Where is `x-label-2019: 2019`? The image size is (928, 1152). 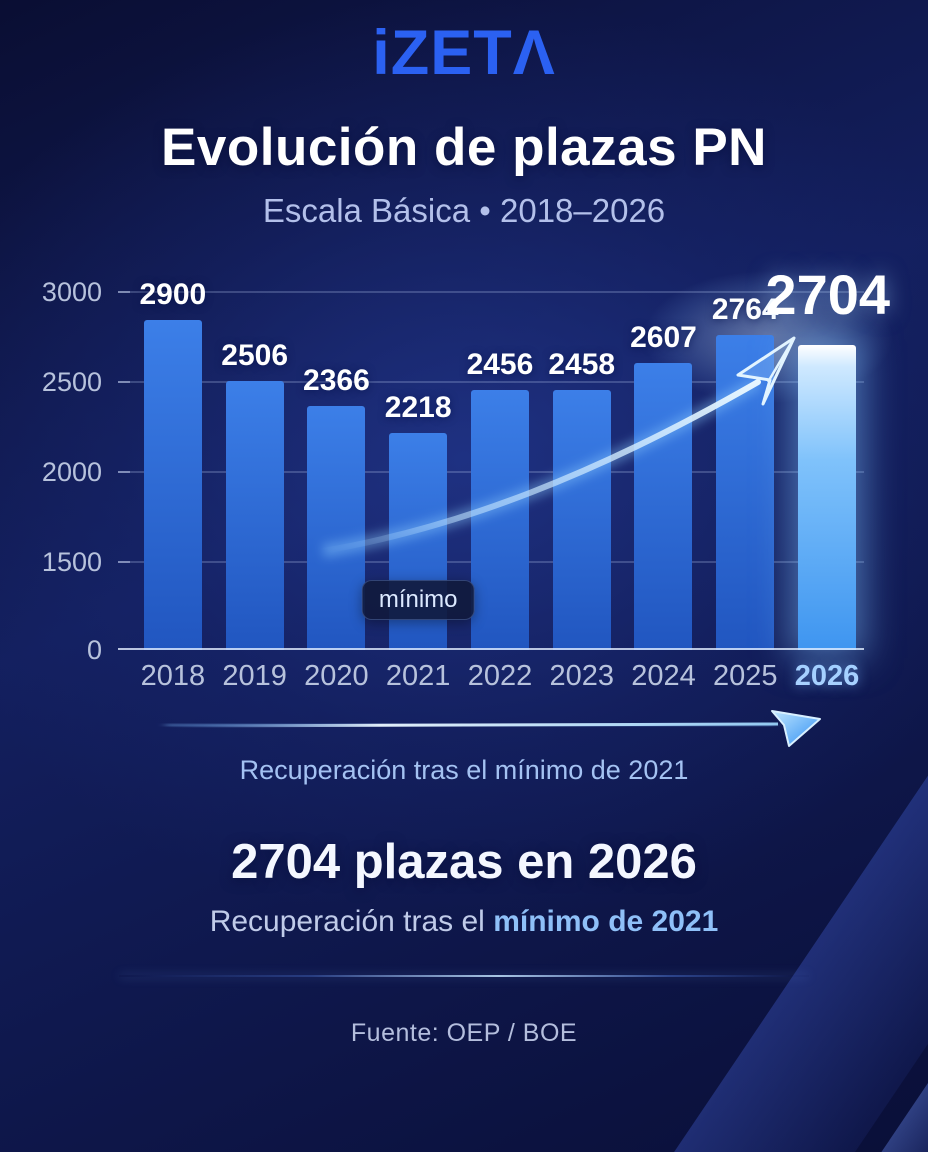
x-label-2019: 2019 is located at coordinates (254, 676).